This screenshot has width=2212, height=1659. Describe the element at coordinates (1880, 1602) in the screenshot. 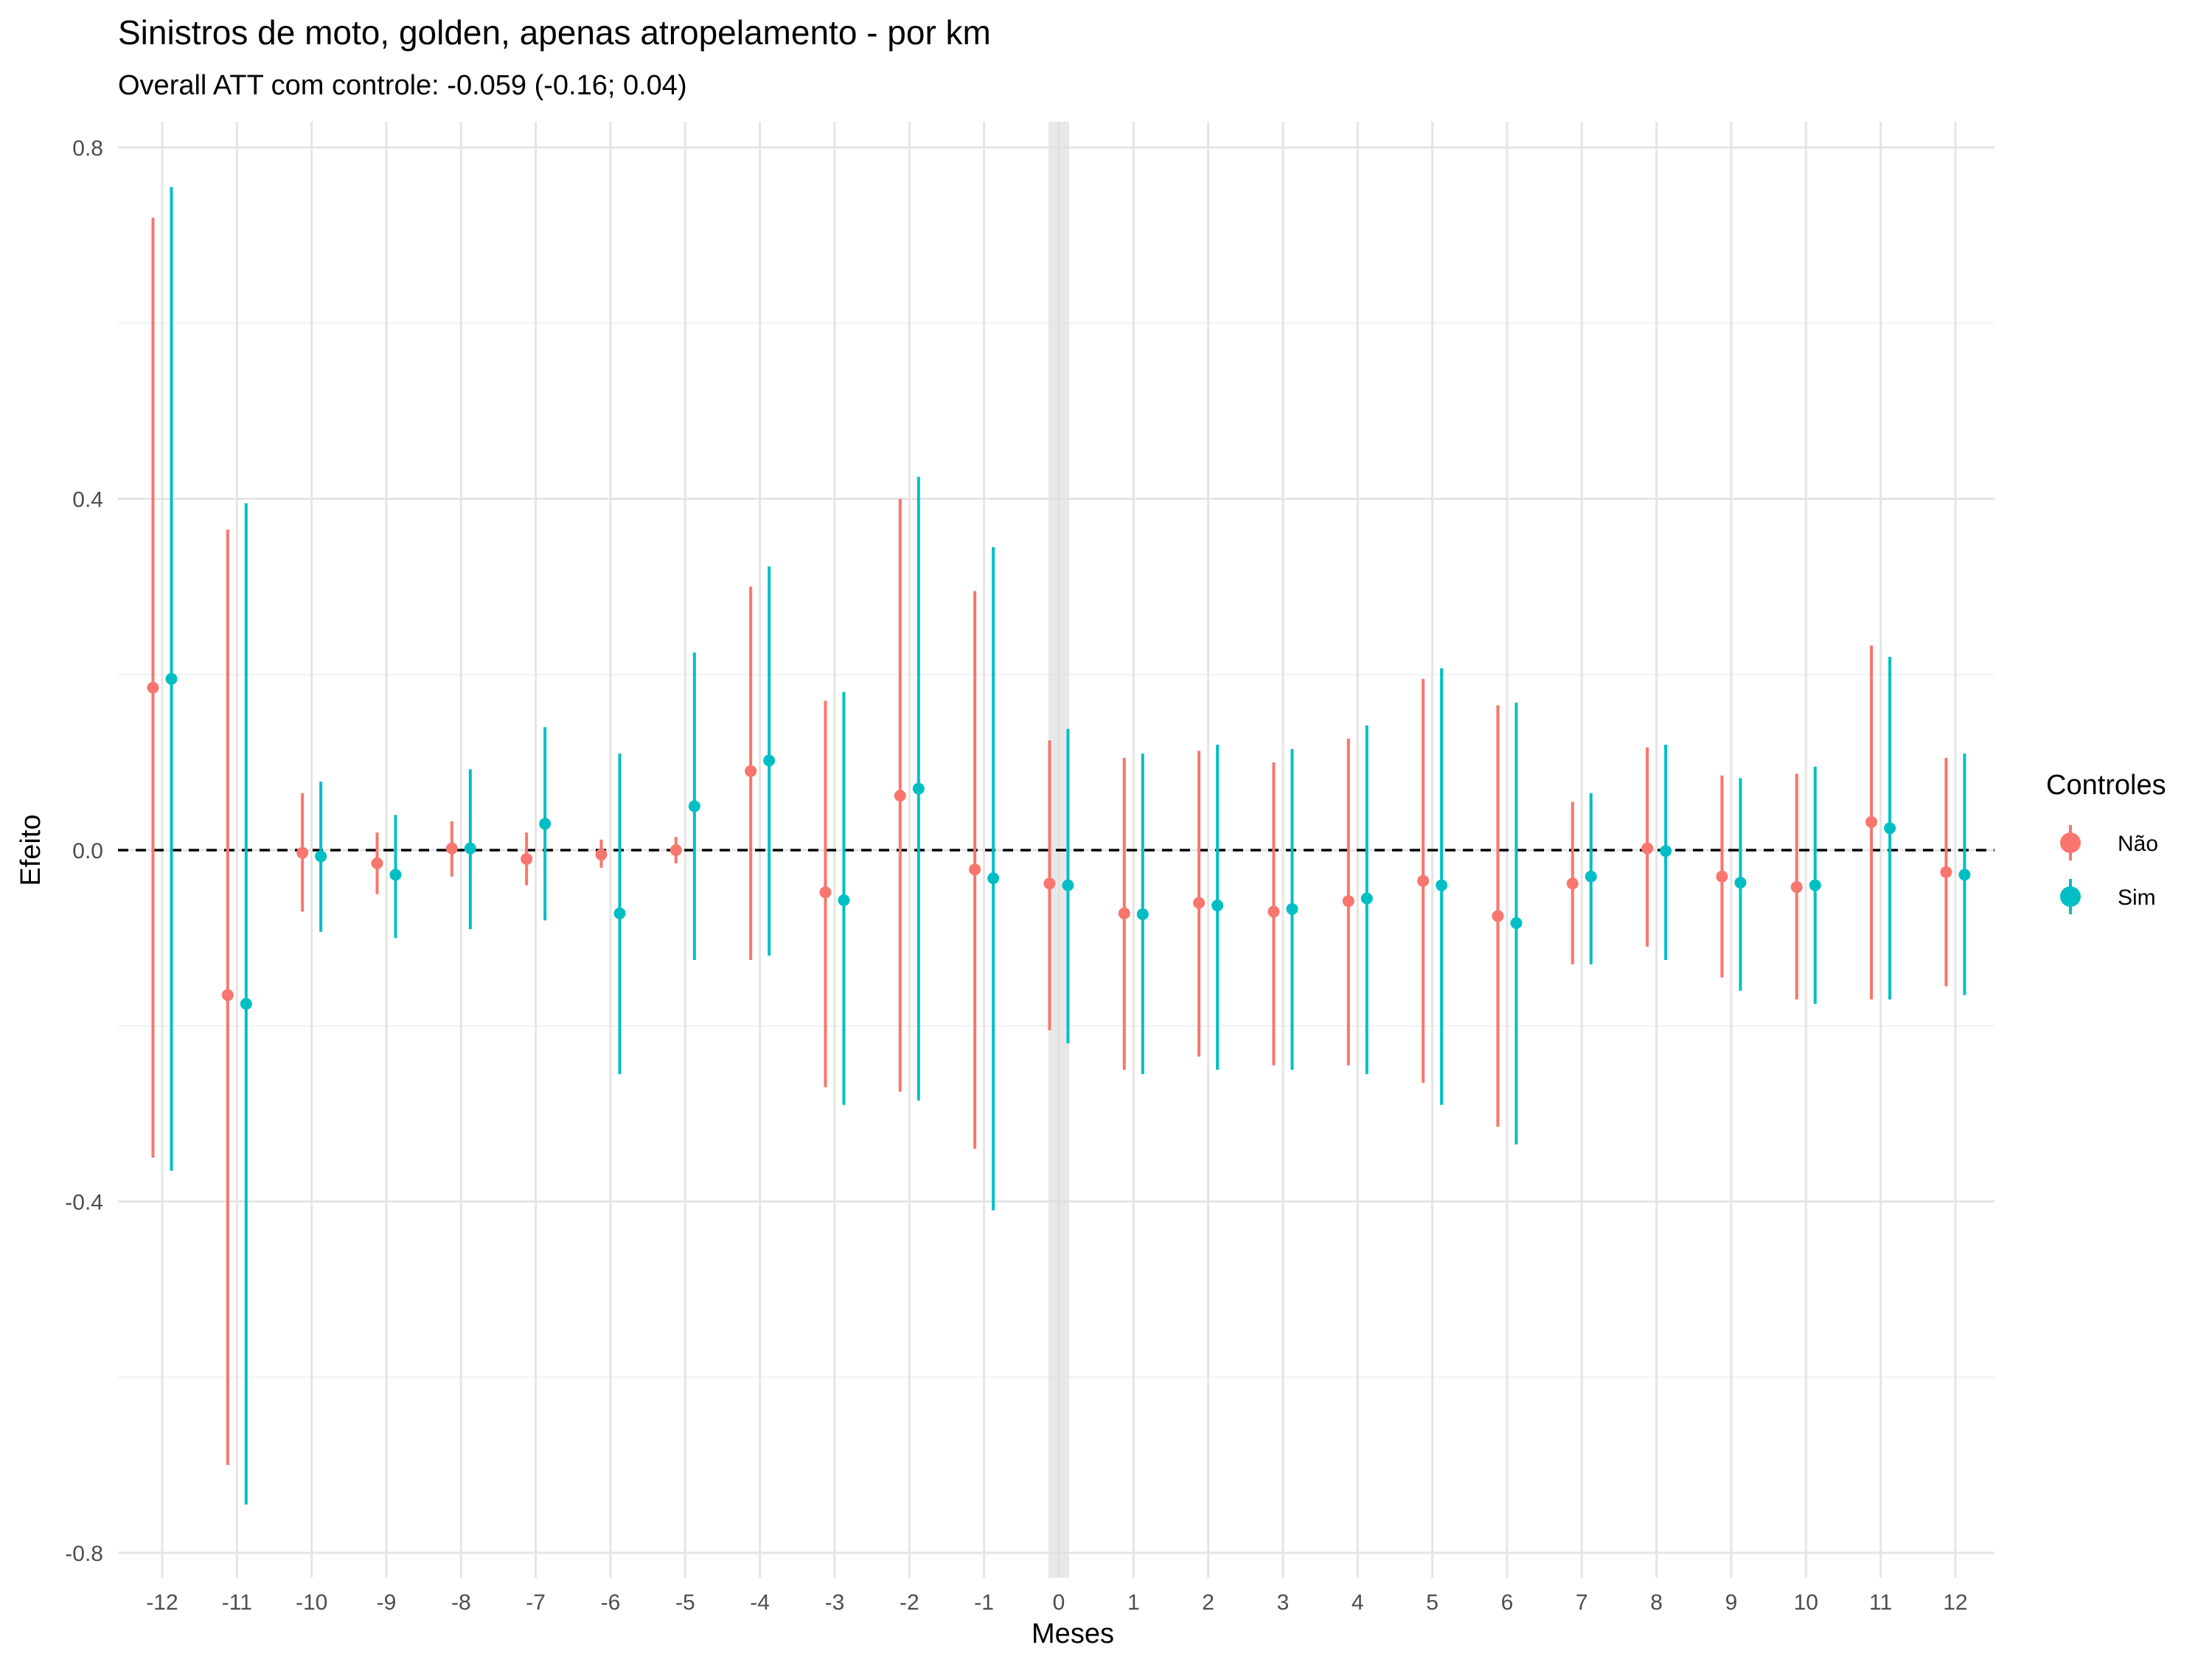

I see `x-tick-label: 11` at that location.